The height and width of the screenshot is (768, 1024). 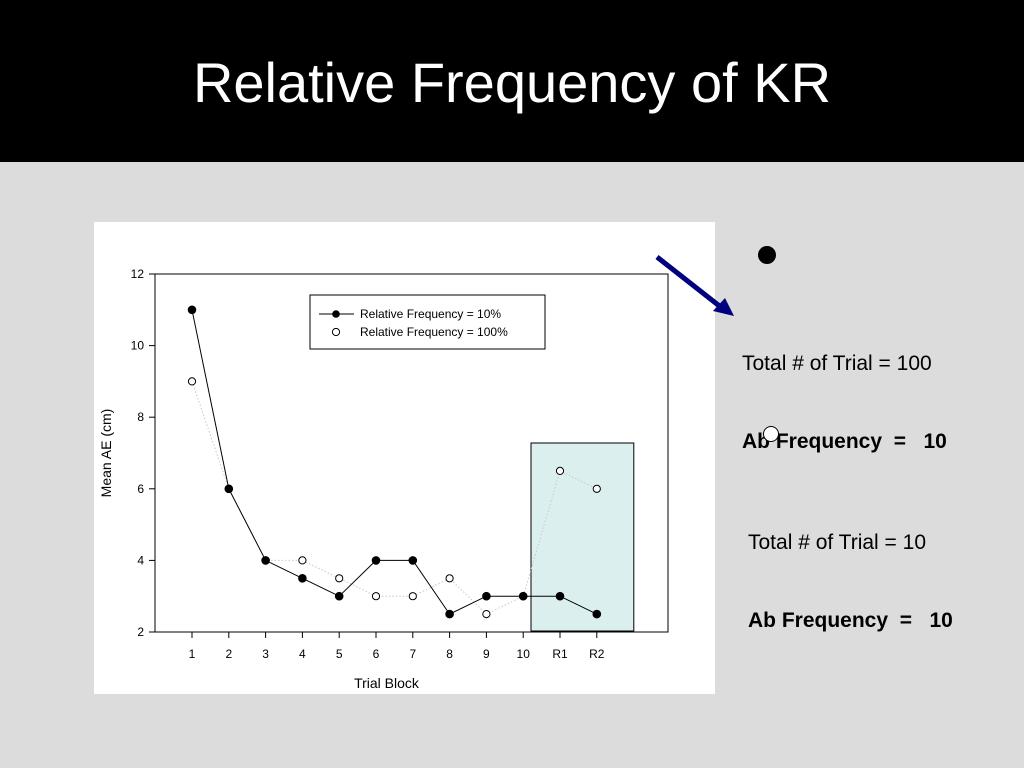 What do you see at coordinates (434, 332) in the screenshot?
I see `legend-label: Relative Frequency = 100%` at bounding box center [434, 332].